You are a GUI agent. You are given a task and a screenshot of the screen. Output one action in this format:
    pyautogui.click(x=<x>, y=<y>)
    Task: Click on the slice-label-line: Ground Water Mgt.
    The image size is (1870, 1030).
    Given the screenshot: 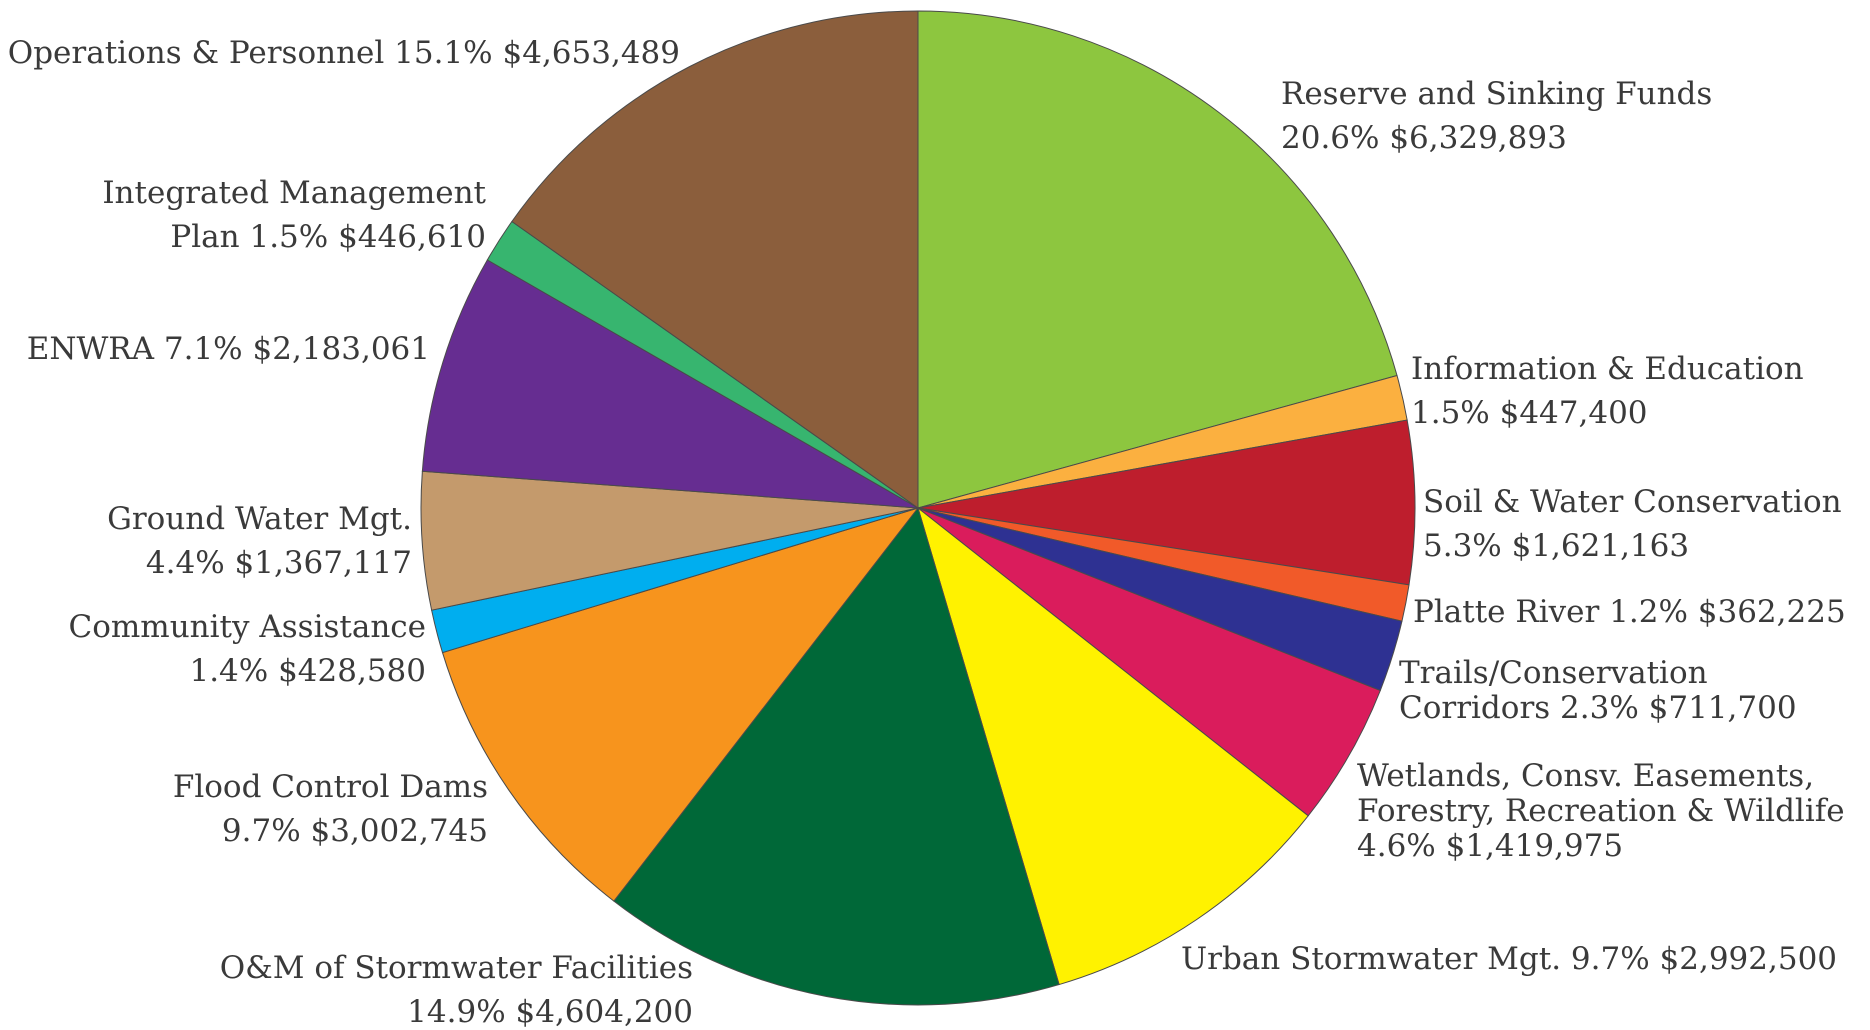 What is the action you would take?
    pyautogui.click(x=259, y=519)
    